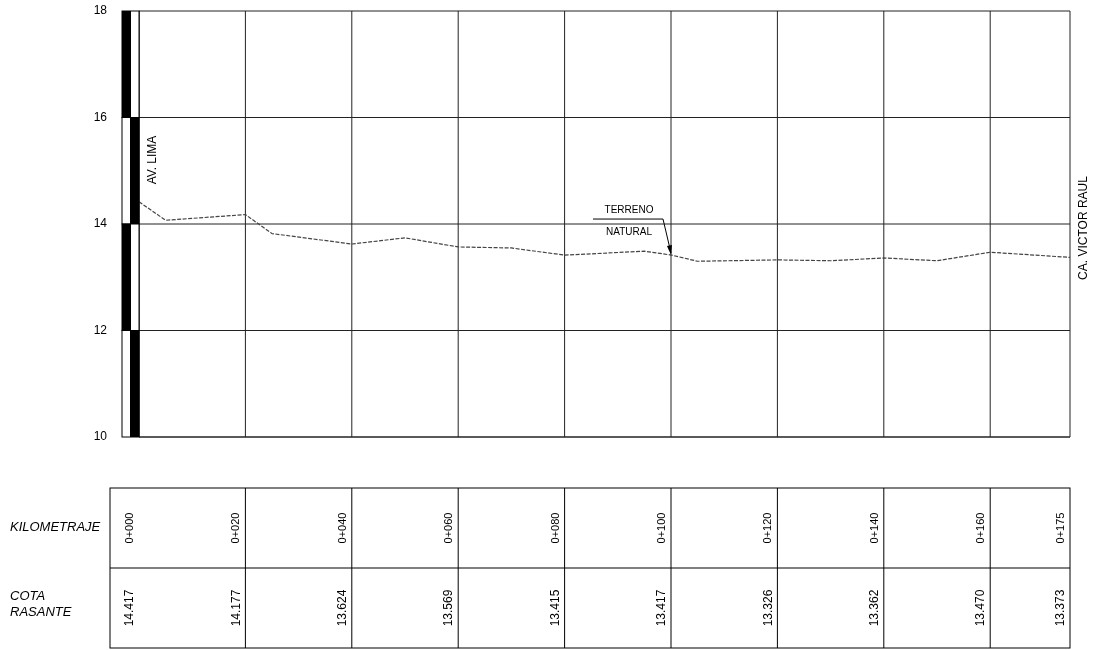 This screenshot has width=1094, height=650. What do you see at coordinates (235, 528) in the screenshot?
I see `x-tick-label: 0+020` at bounding box center [235, 528].